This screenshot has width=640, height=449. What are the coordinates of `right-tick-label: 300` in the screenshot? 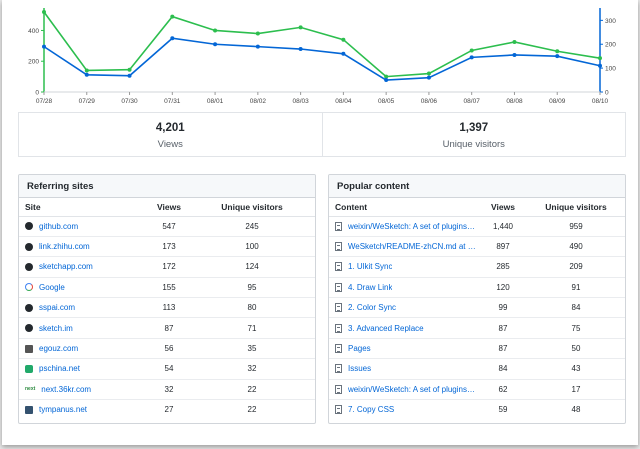 It's located at (610, 21).